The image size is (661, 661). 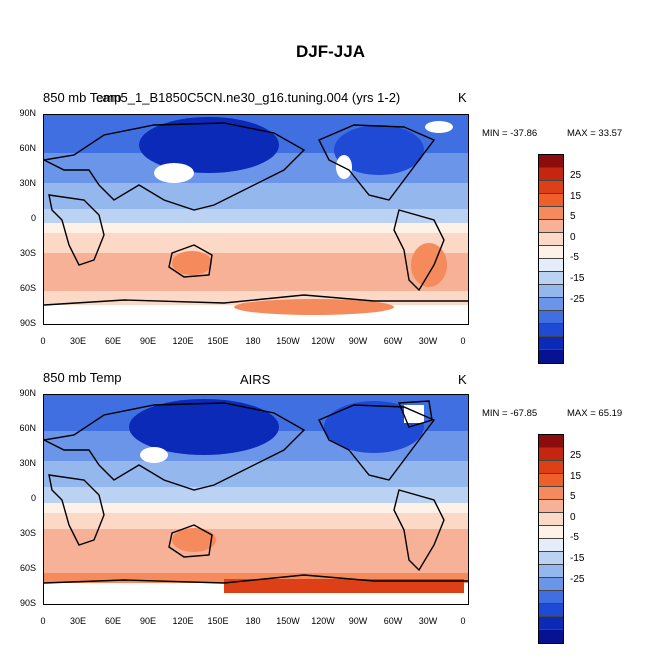 What do you see at coordinates (510, 133) in the screenshot?
I see `min-value: MIN = -37.86` at bounding box center [510, 133].